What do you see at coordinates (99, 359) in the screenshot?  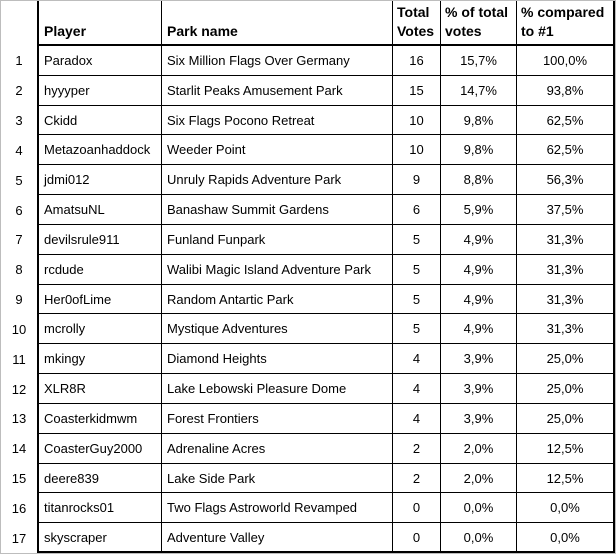 I see `player-cell: mkingy` at bounding box center [99, 359].